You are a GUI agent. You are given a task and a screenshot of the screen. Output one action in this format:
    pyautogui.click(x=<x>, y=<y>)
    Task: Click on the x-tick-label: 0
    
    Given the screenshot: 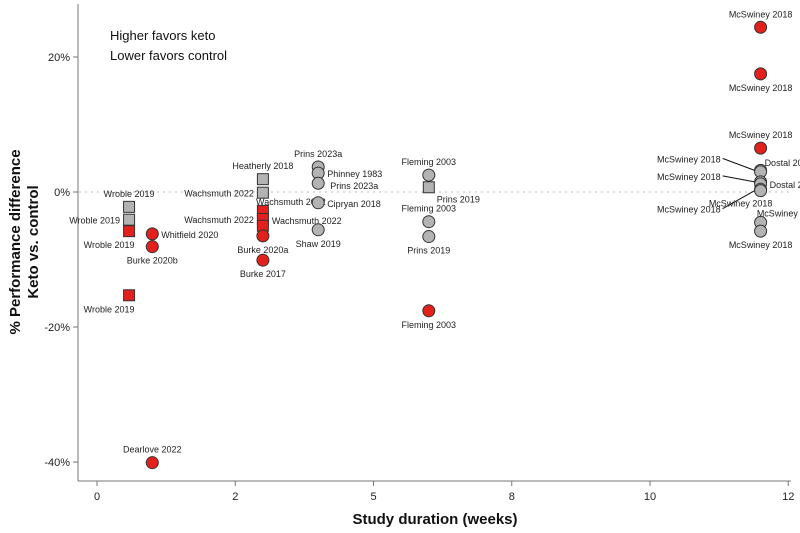 What is the action you would take?
    pyautogui.click(x=97, y=497)
    